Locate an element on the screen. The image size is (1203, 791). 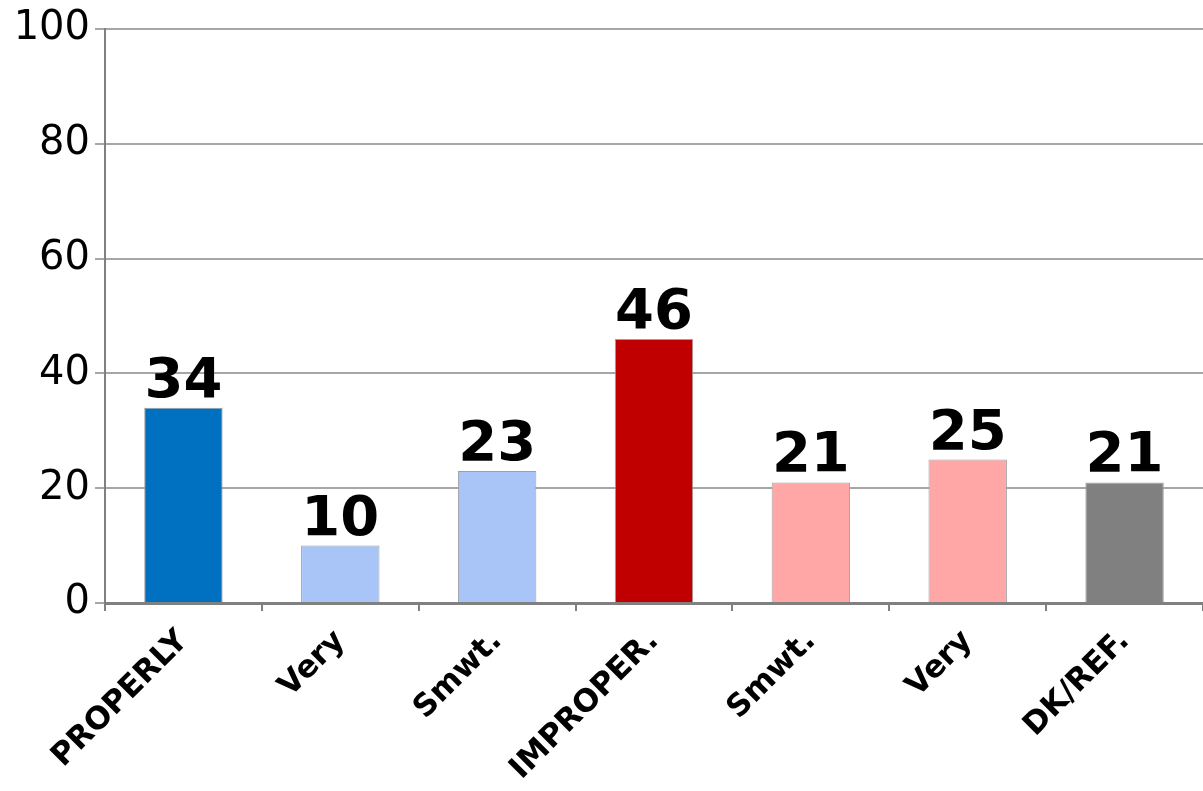
y-tick-label: 40 is located at coordinates (64, 369).